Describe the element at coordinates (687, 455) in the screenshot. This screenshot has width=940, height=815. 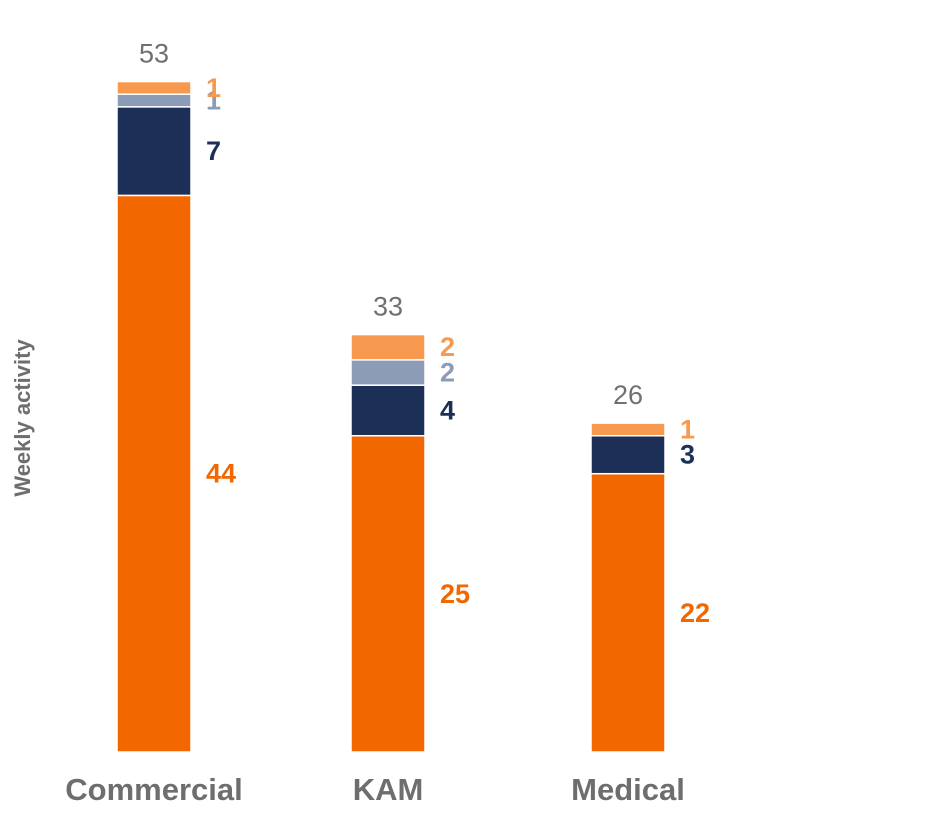
I see `segment-value-label: 3` at that location.